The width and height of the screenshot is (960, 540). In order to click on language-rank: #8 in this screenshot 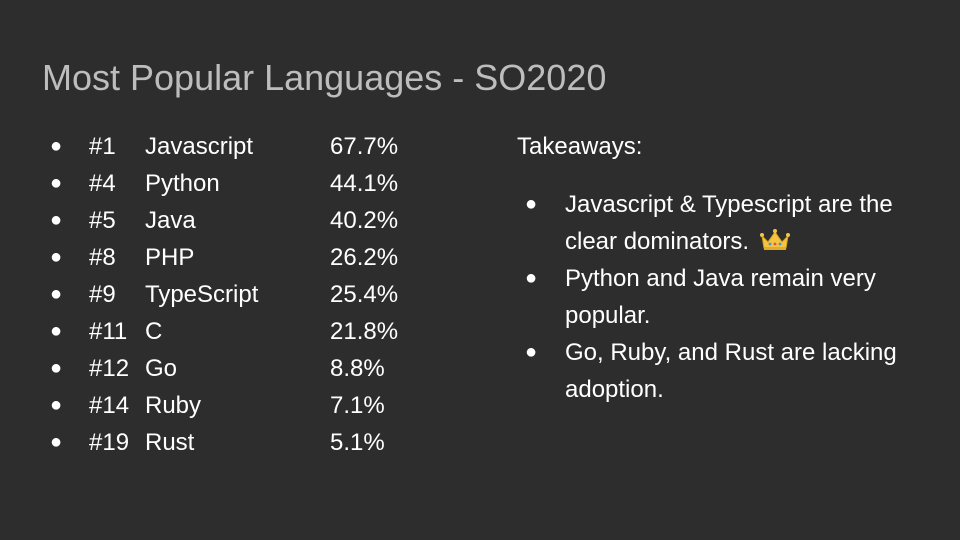, I will do `click(102, 257)`.